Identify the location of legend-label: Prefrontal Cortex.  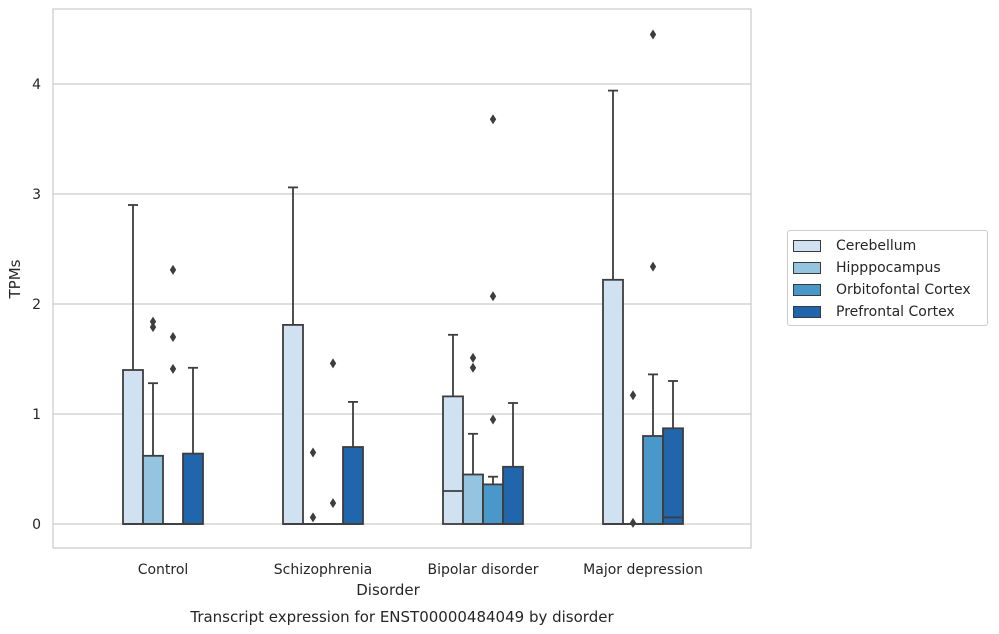
(895, 312).